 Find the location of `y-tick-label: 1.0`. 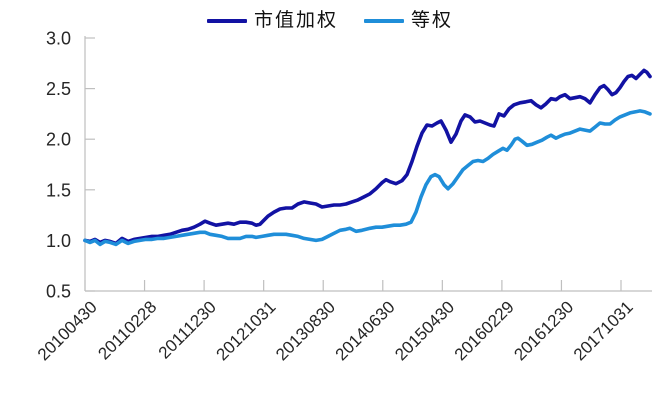

y-tick-label: 1.0 is located at coordinates (58, 241).